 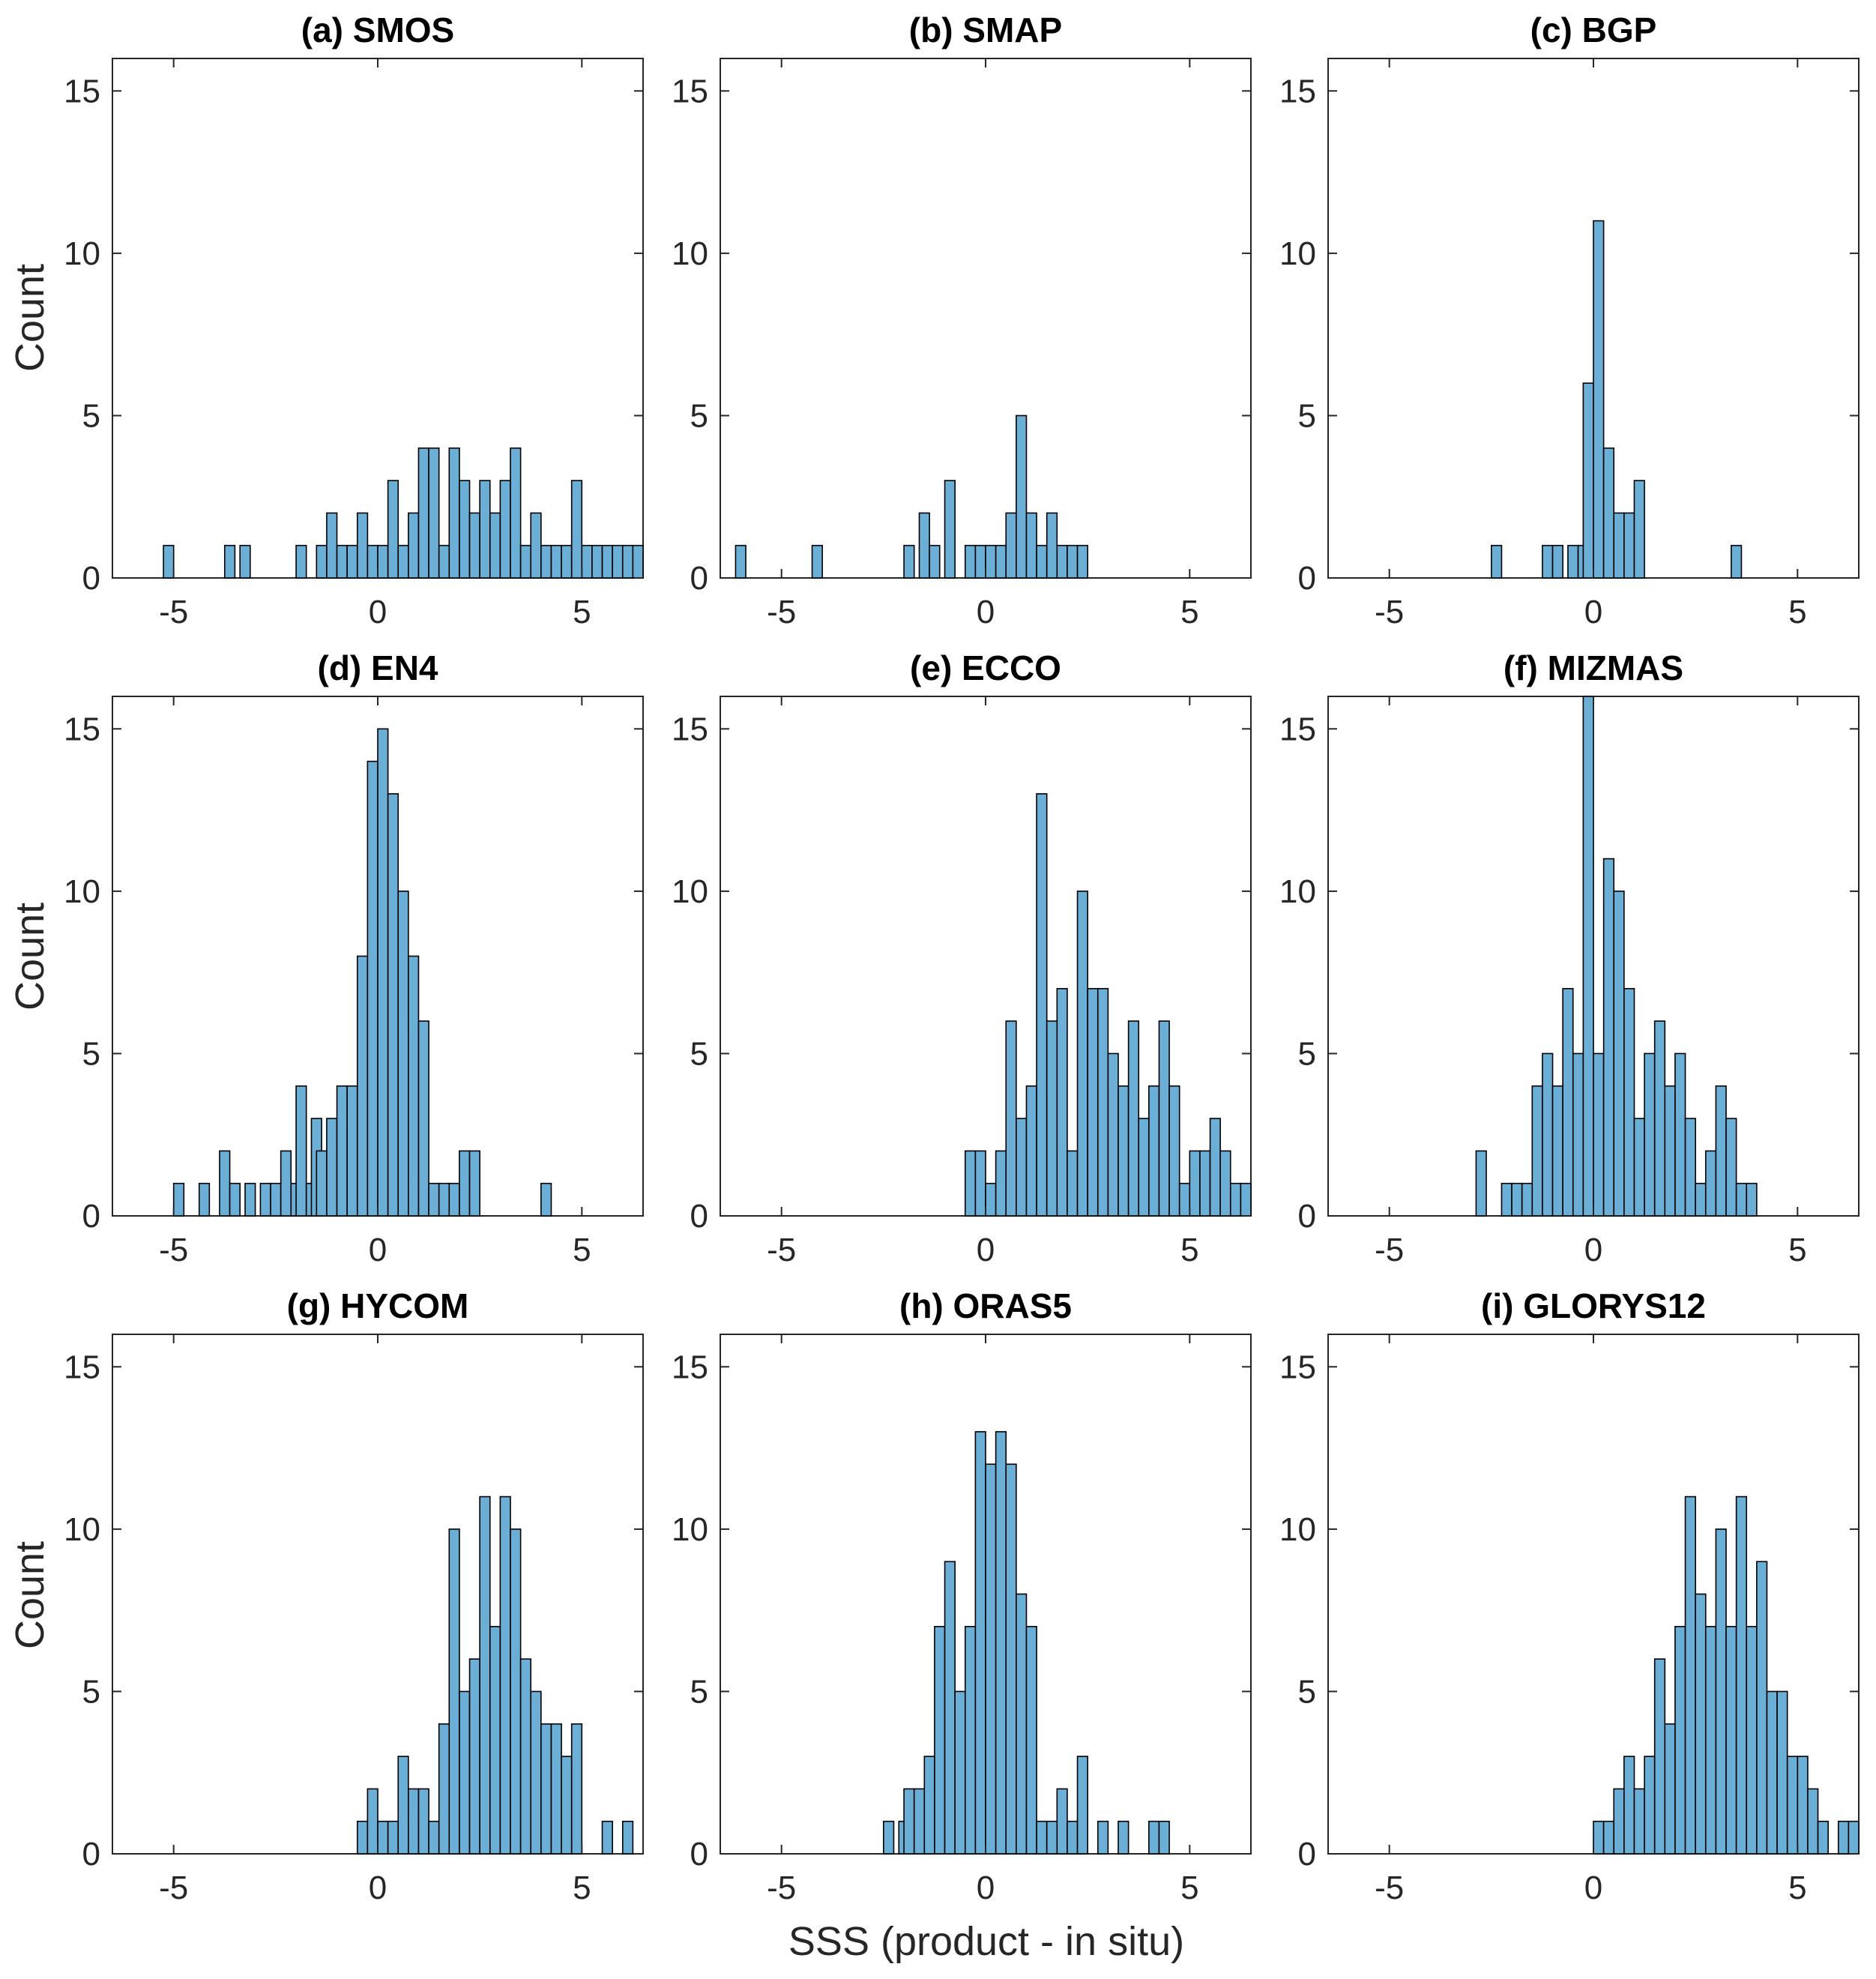 What do you see at coordinates (962, 958) in the screenshot?
I see `histogram-panel: -5 0 5 0 5 10 15 (e) ECCO` at bounding box center [962, 958].